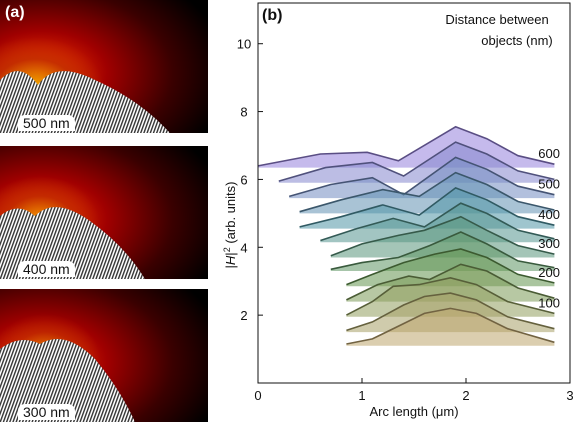  Describe the element at coordinates (549, 184) in the screenshot. I see `series-label-500: 500` at that location.